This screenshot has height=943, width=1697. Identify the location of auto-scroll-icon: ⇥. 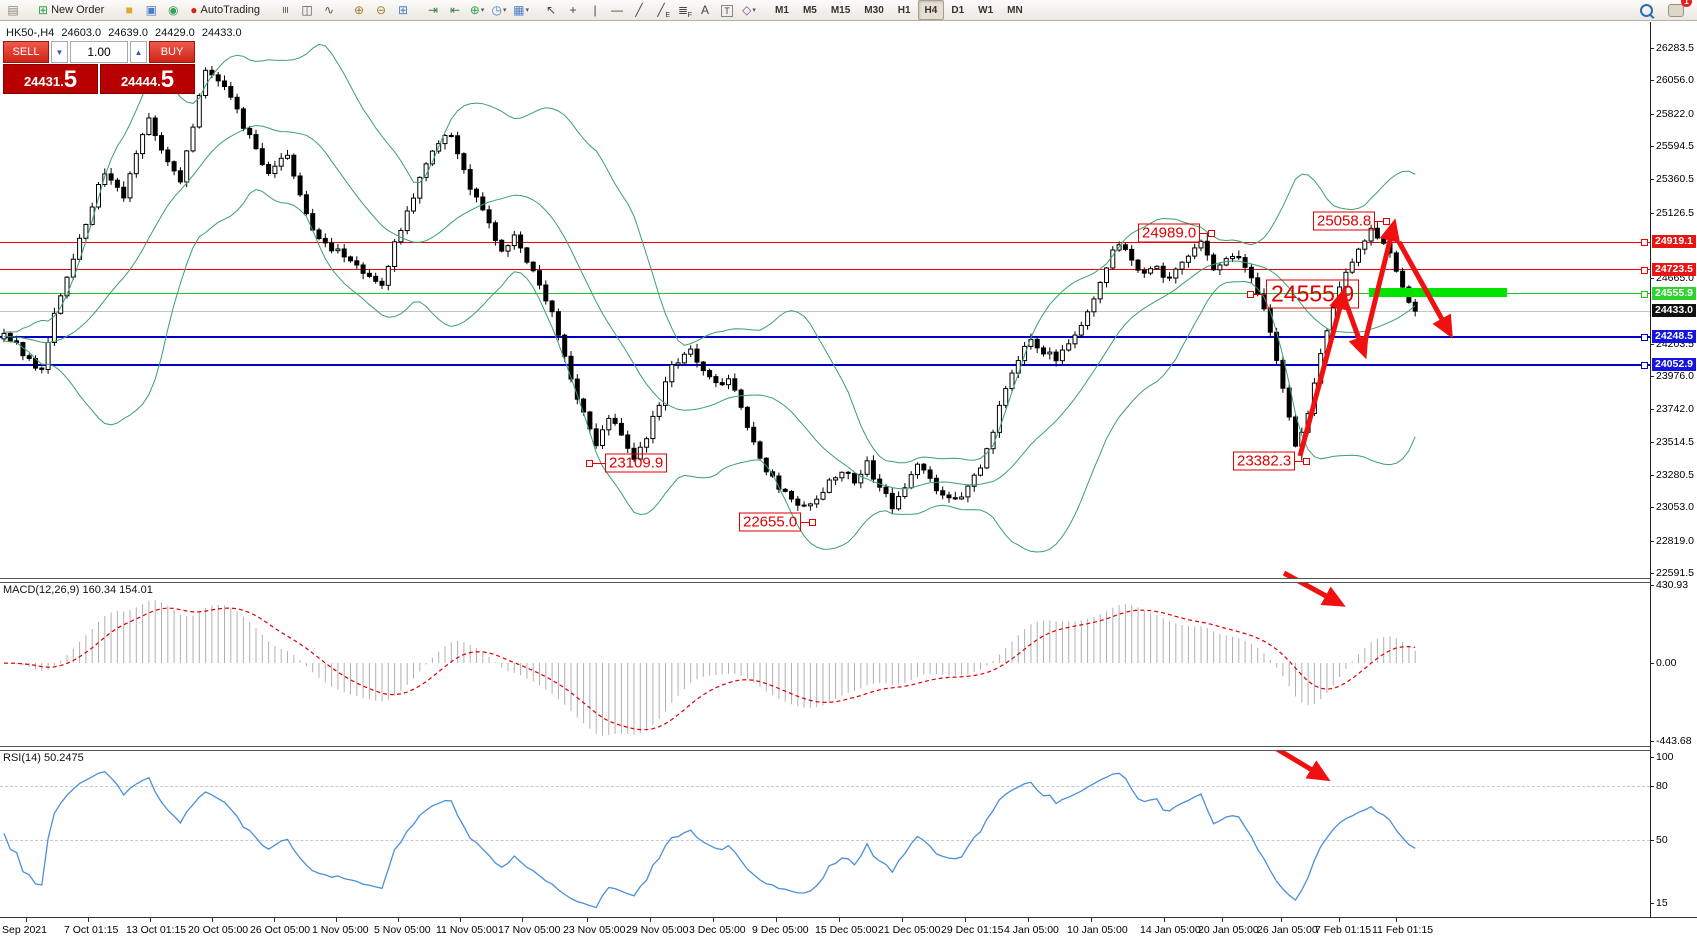
(433, 10).